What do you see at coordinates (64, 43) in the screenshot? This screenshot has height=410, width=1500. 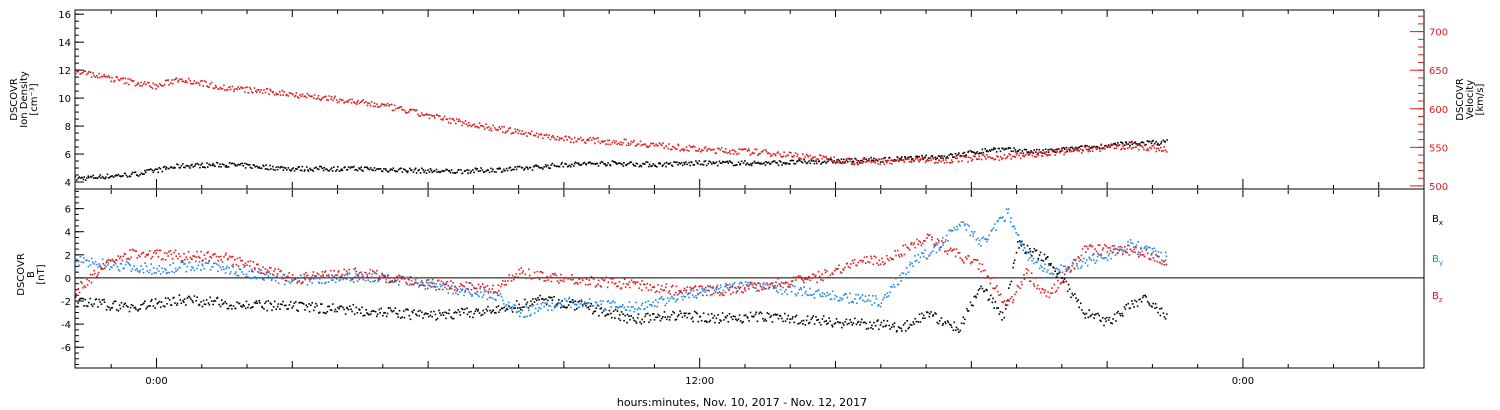 I see `density-axis-tick-label: 14` at bounding box center [64, 43].